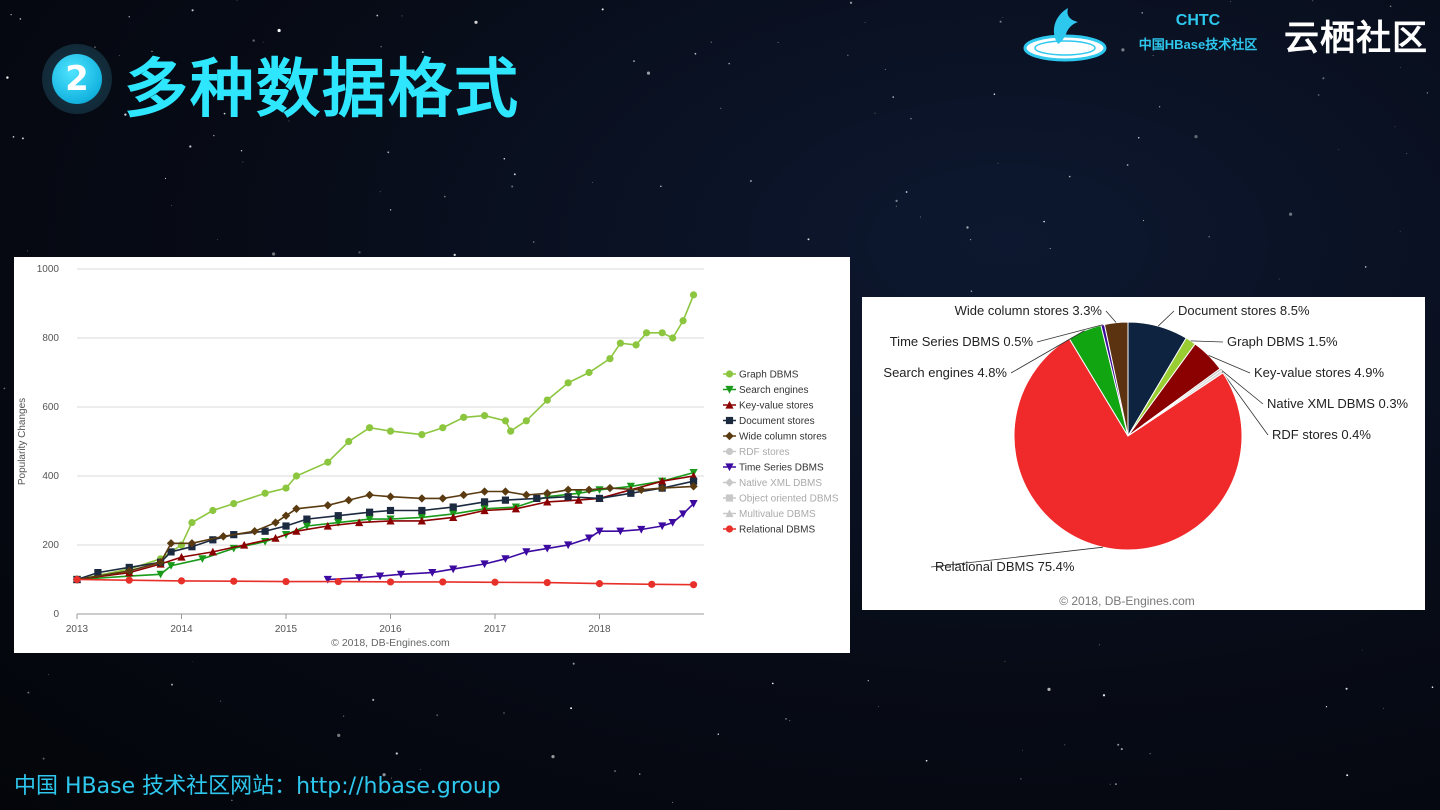 Image resolution: width=1440 pixels, height=810 pixels. Describe the element at coordinates (1319, 372) in the screenshot. I see `pie-label: Key-value stores 4.9%` at that location.